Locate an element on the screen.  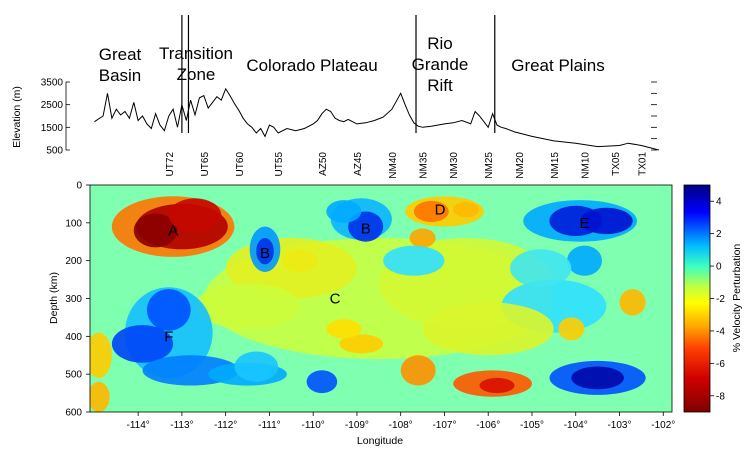
colorbar-tick-label: 2 is located at coordinates (719, 234).